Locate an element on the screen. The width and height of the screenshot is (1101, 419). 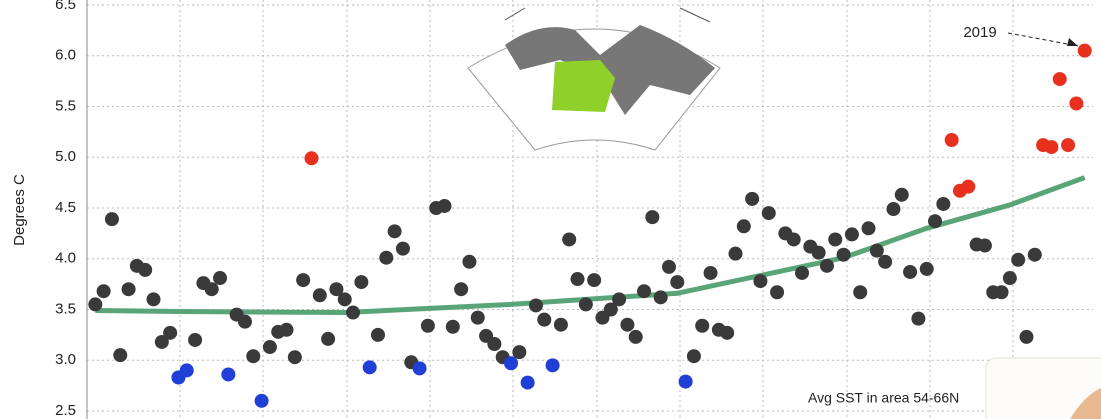
annotation: Avg SST in area 54-66N is located at coordinates (883, 398).